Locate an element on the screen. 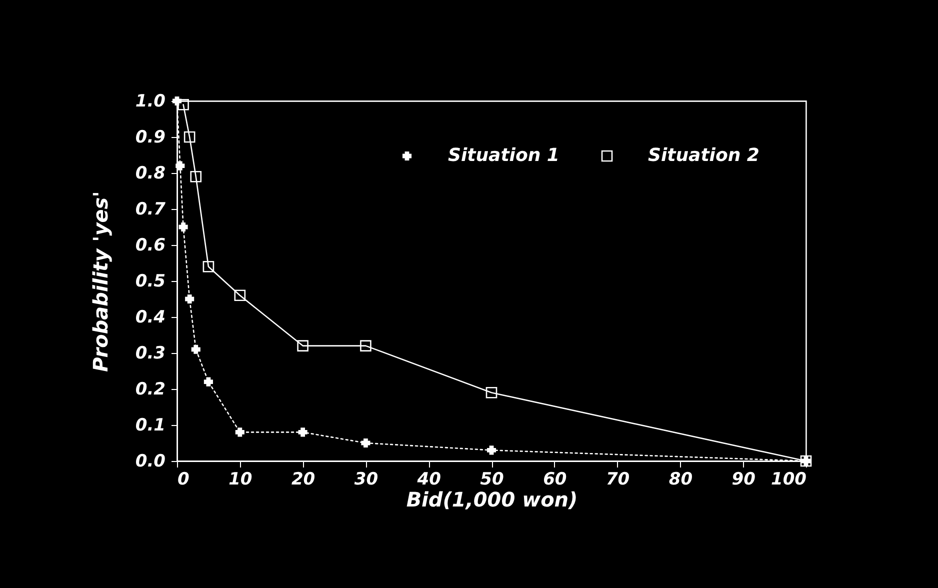 This screenshot has height=588, width=938. x-tick-label: 40 is located at coordinates (429, 480).